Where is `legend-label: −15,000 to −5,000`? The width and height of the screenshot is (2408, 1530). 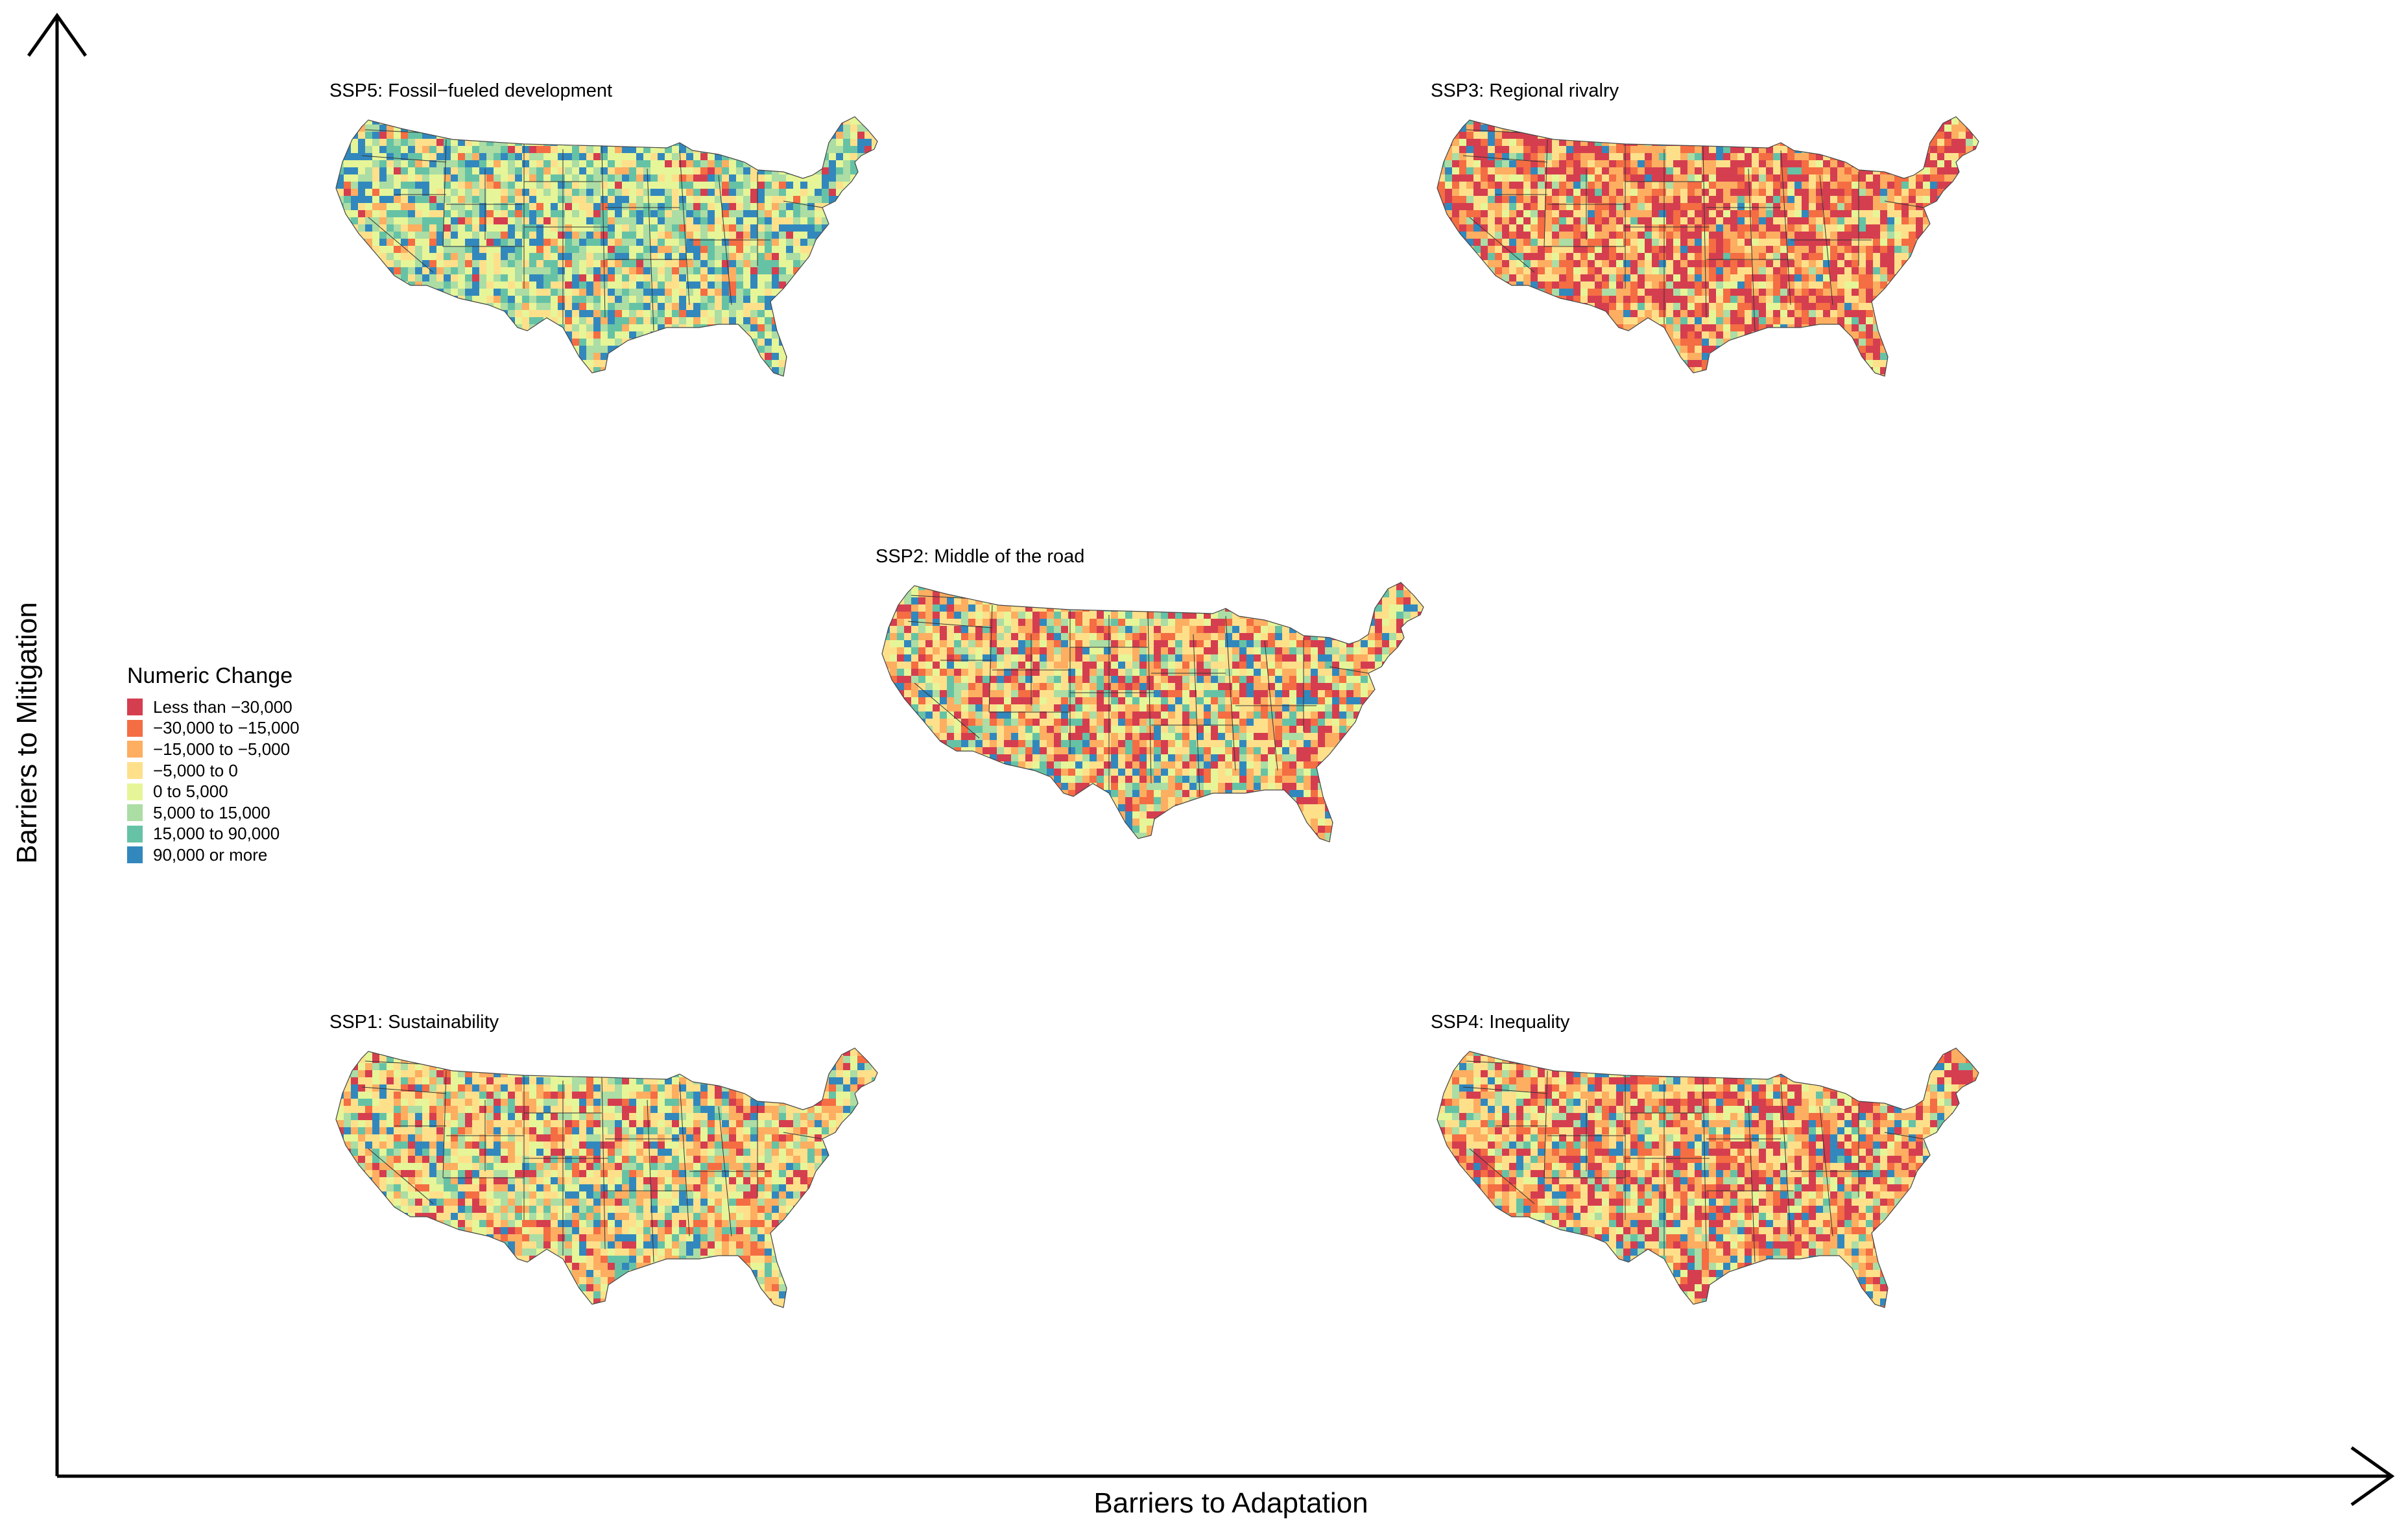
legend-label: −15,000 to −5,000 is located at coordinates (222, 749).